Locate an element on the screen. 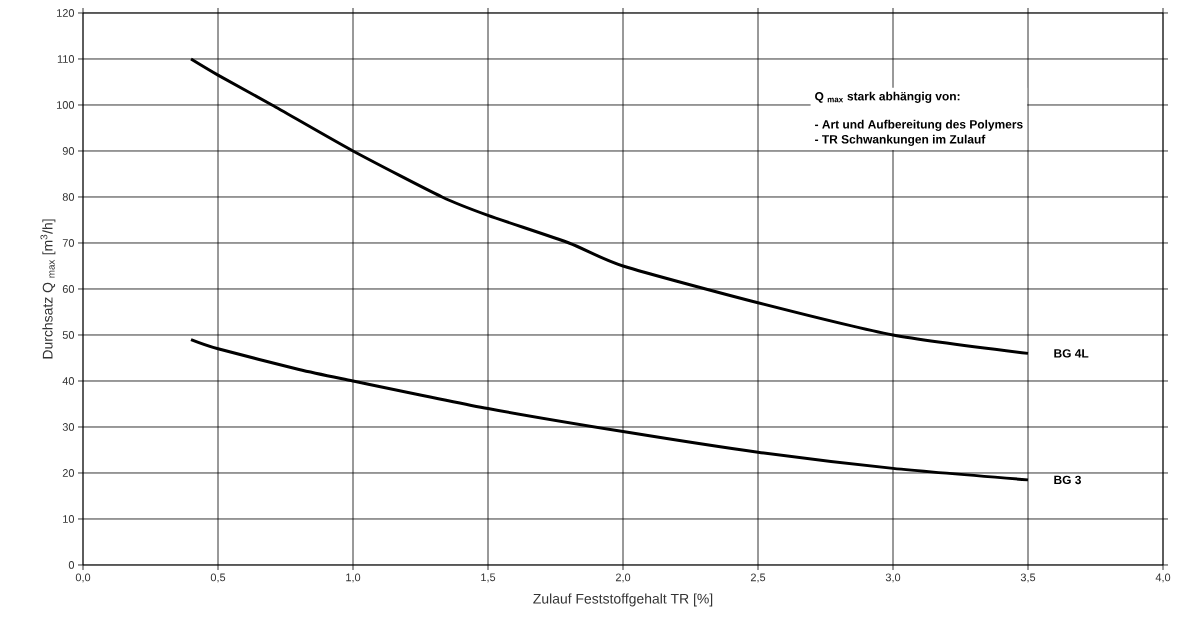 This screenshot has width=1183, height=638. x-tick-label: 2,5 is located at coordinates (758, 578).